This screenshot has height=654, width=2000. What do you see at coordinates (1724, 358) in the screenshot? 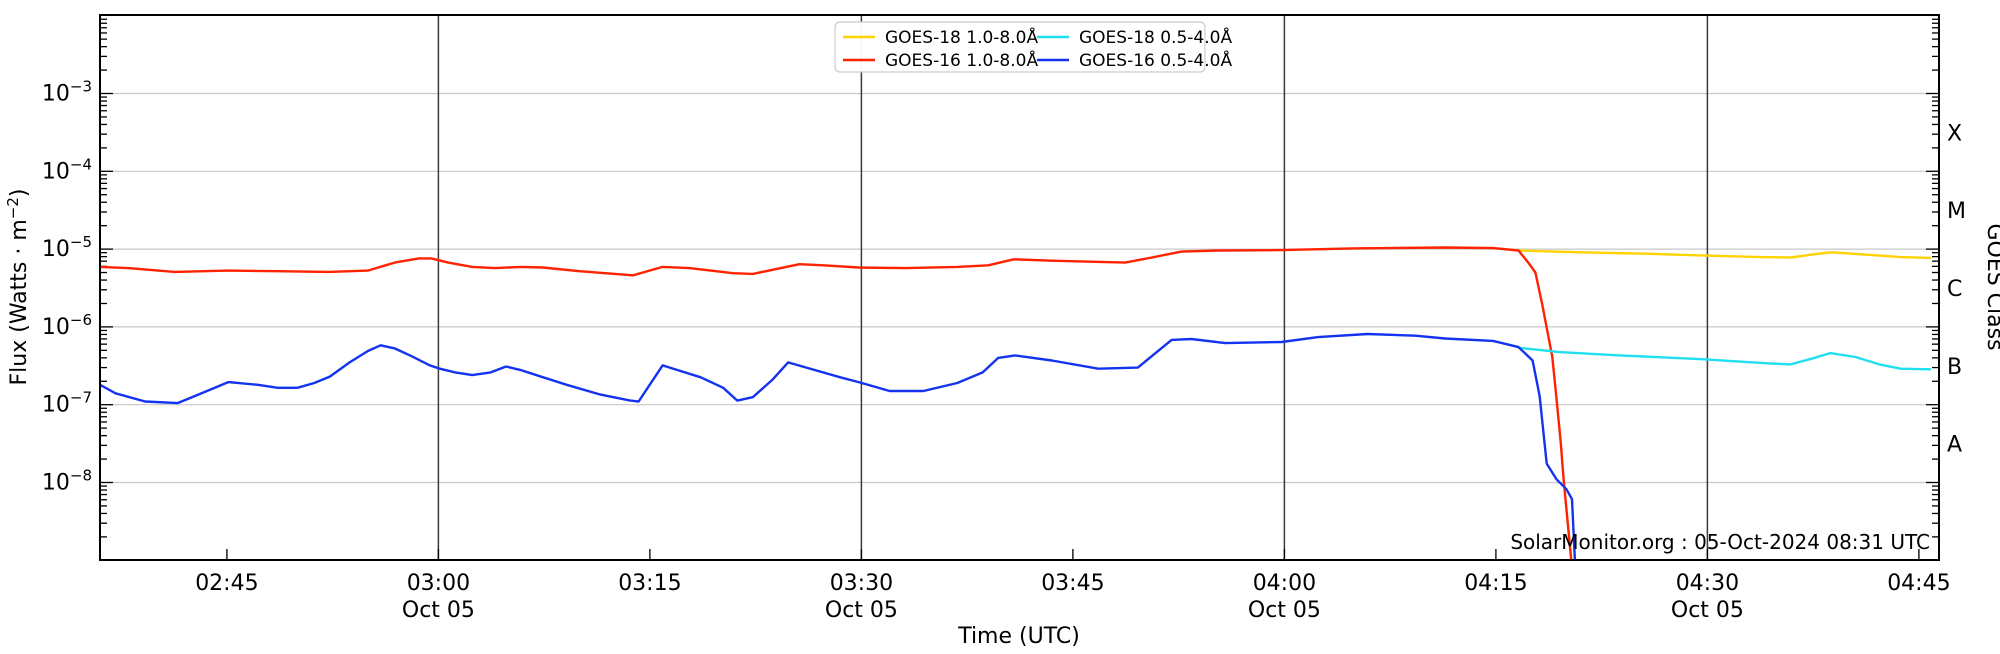
I see `series-goes18-short` at bounding box center [1724, 358].